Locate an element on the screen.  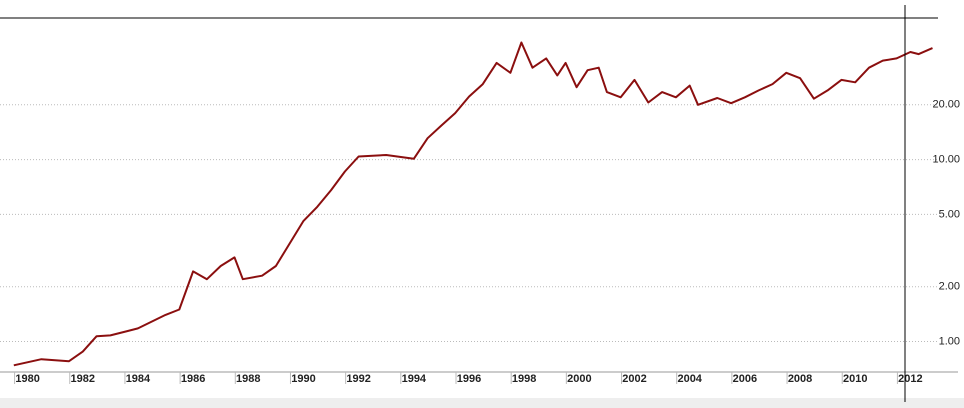
y-tick-label: 10.00 is located at coordinates (946, 159).